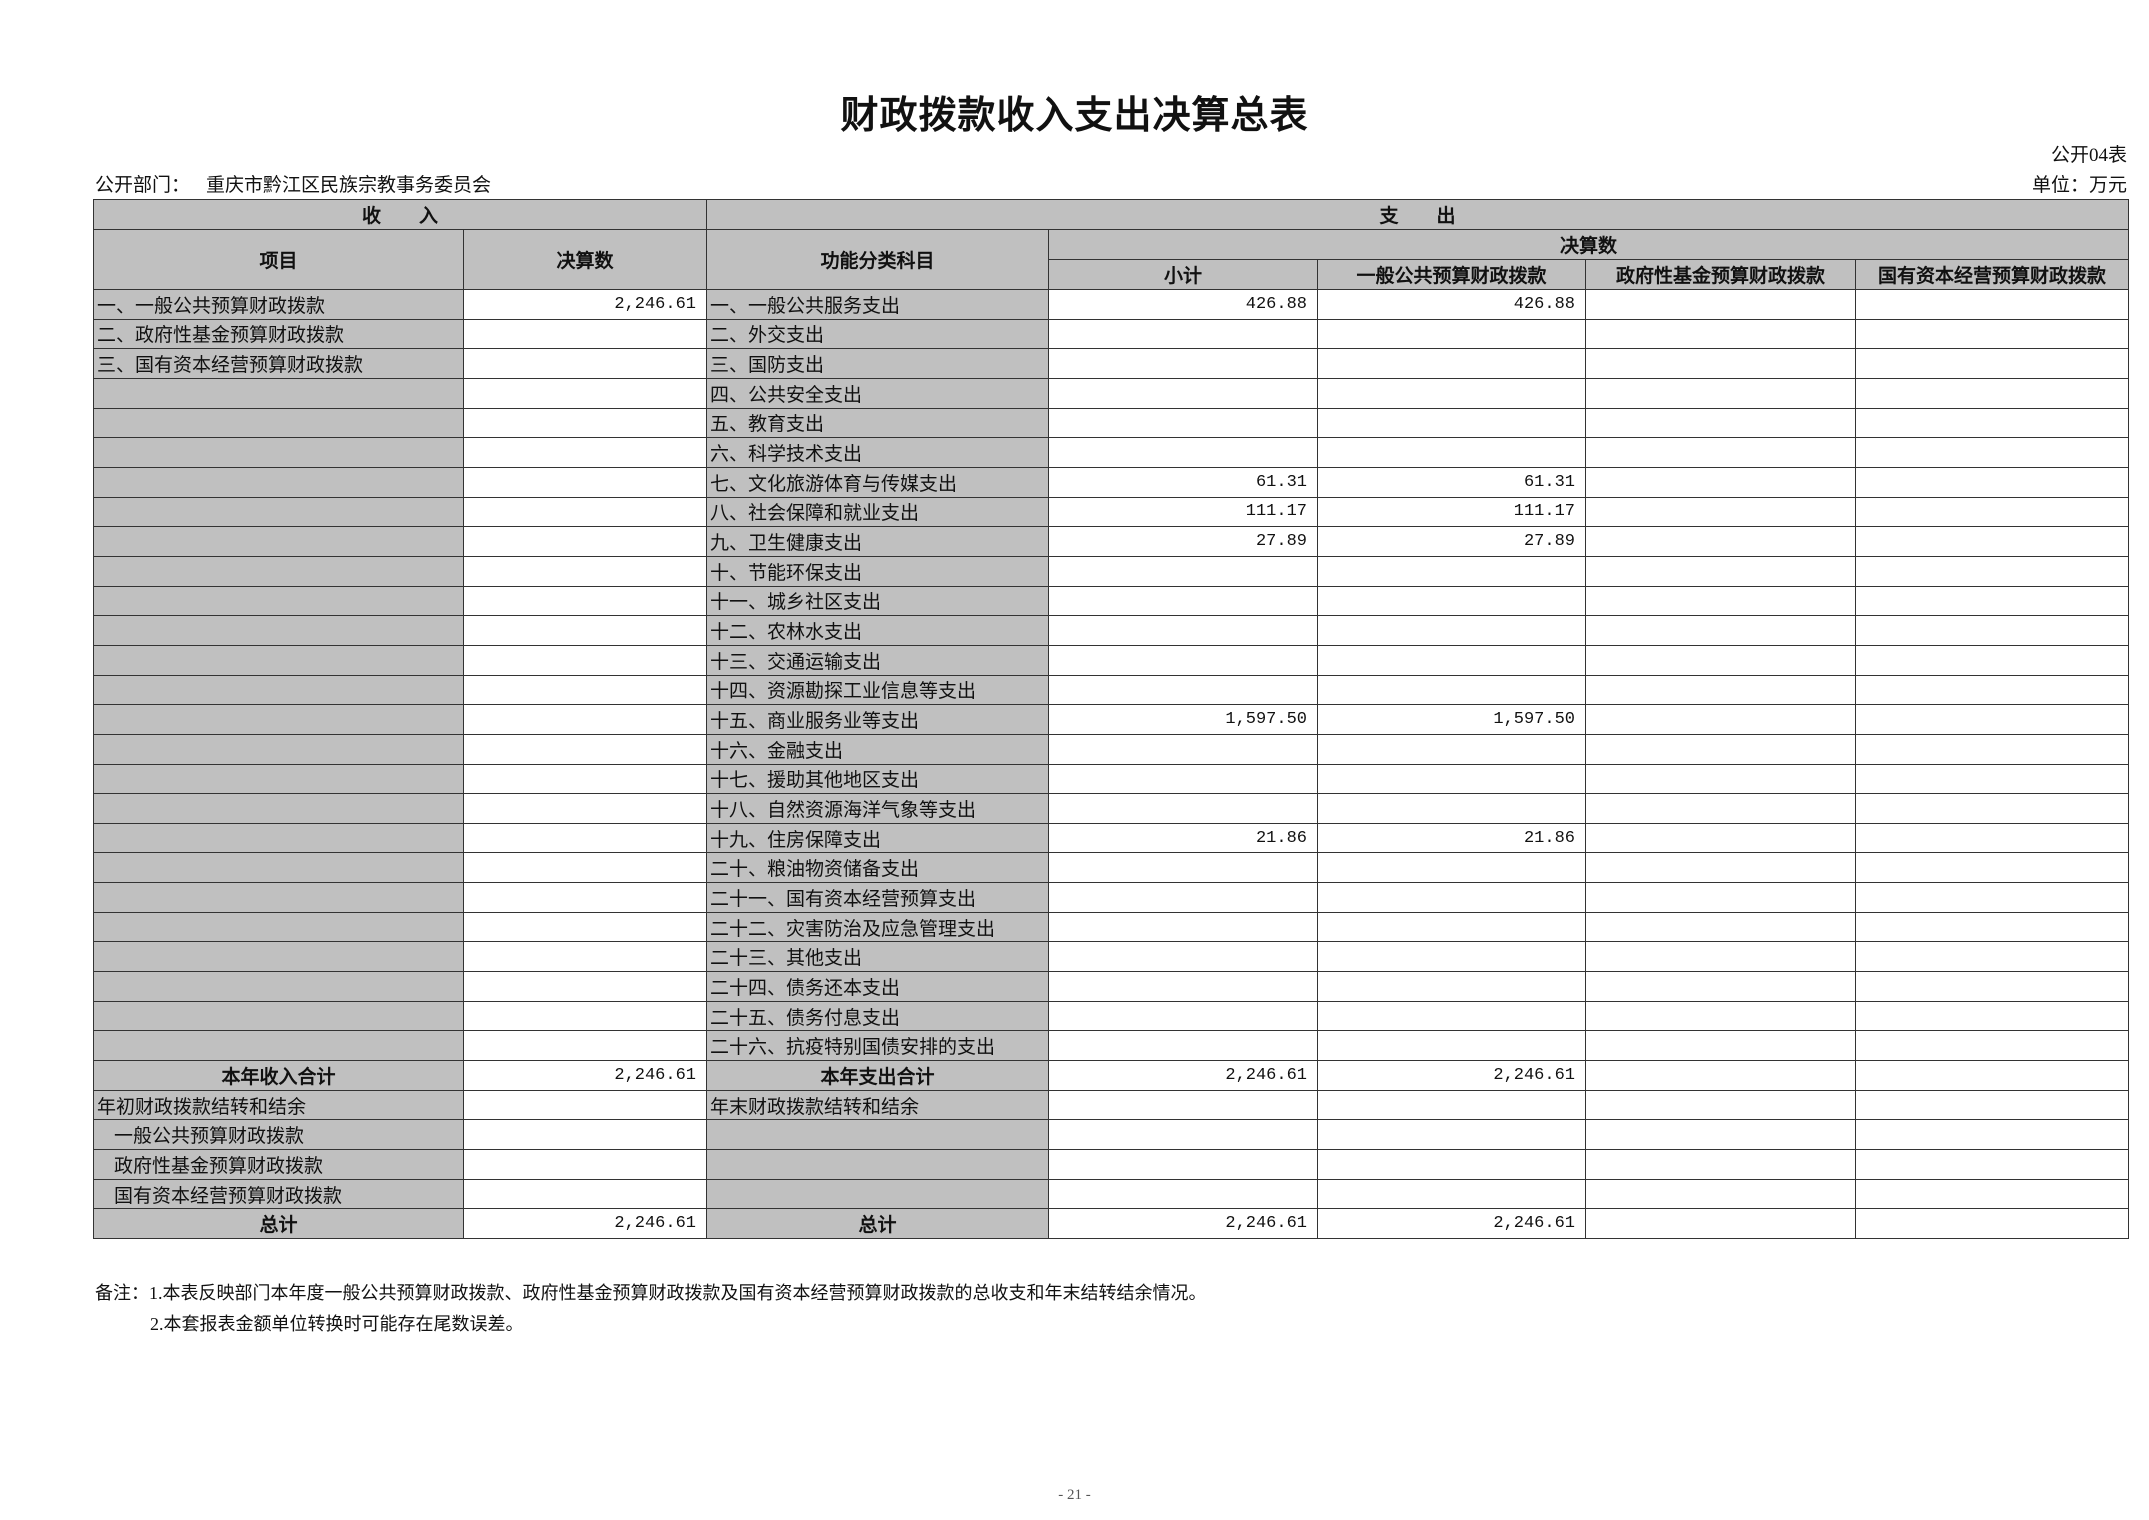 The height and width of the screenshot is (1520, 2149). I want to click on table-row: 七、文化旅游体育与传媒支出 61.31 61.31, so click(1111, 482).